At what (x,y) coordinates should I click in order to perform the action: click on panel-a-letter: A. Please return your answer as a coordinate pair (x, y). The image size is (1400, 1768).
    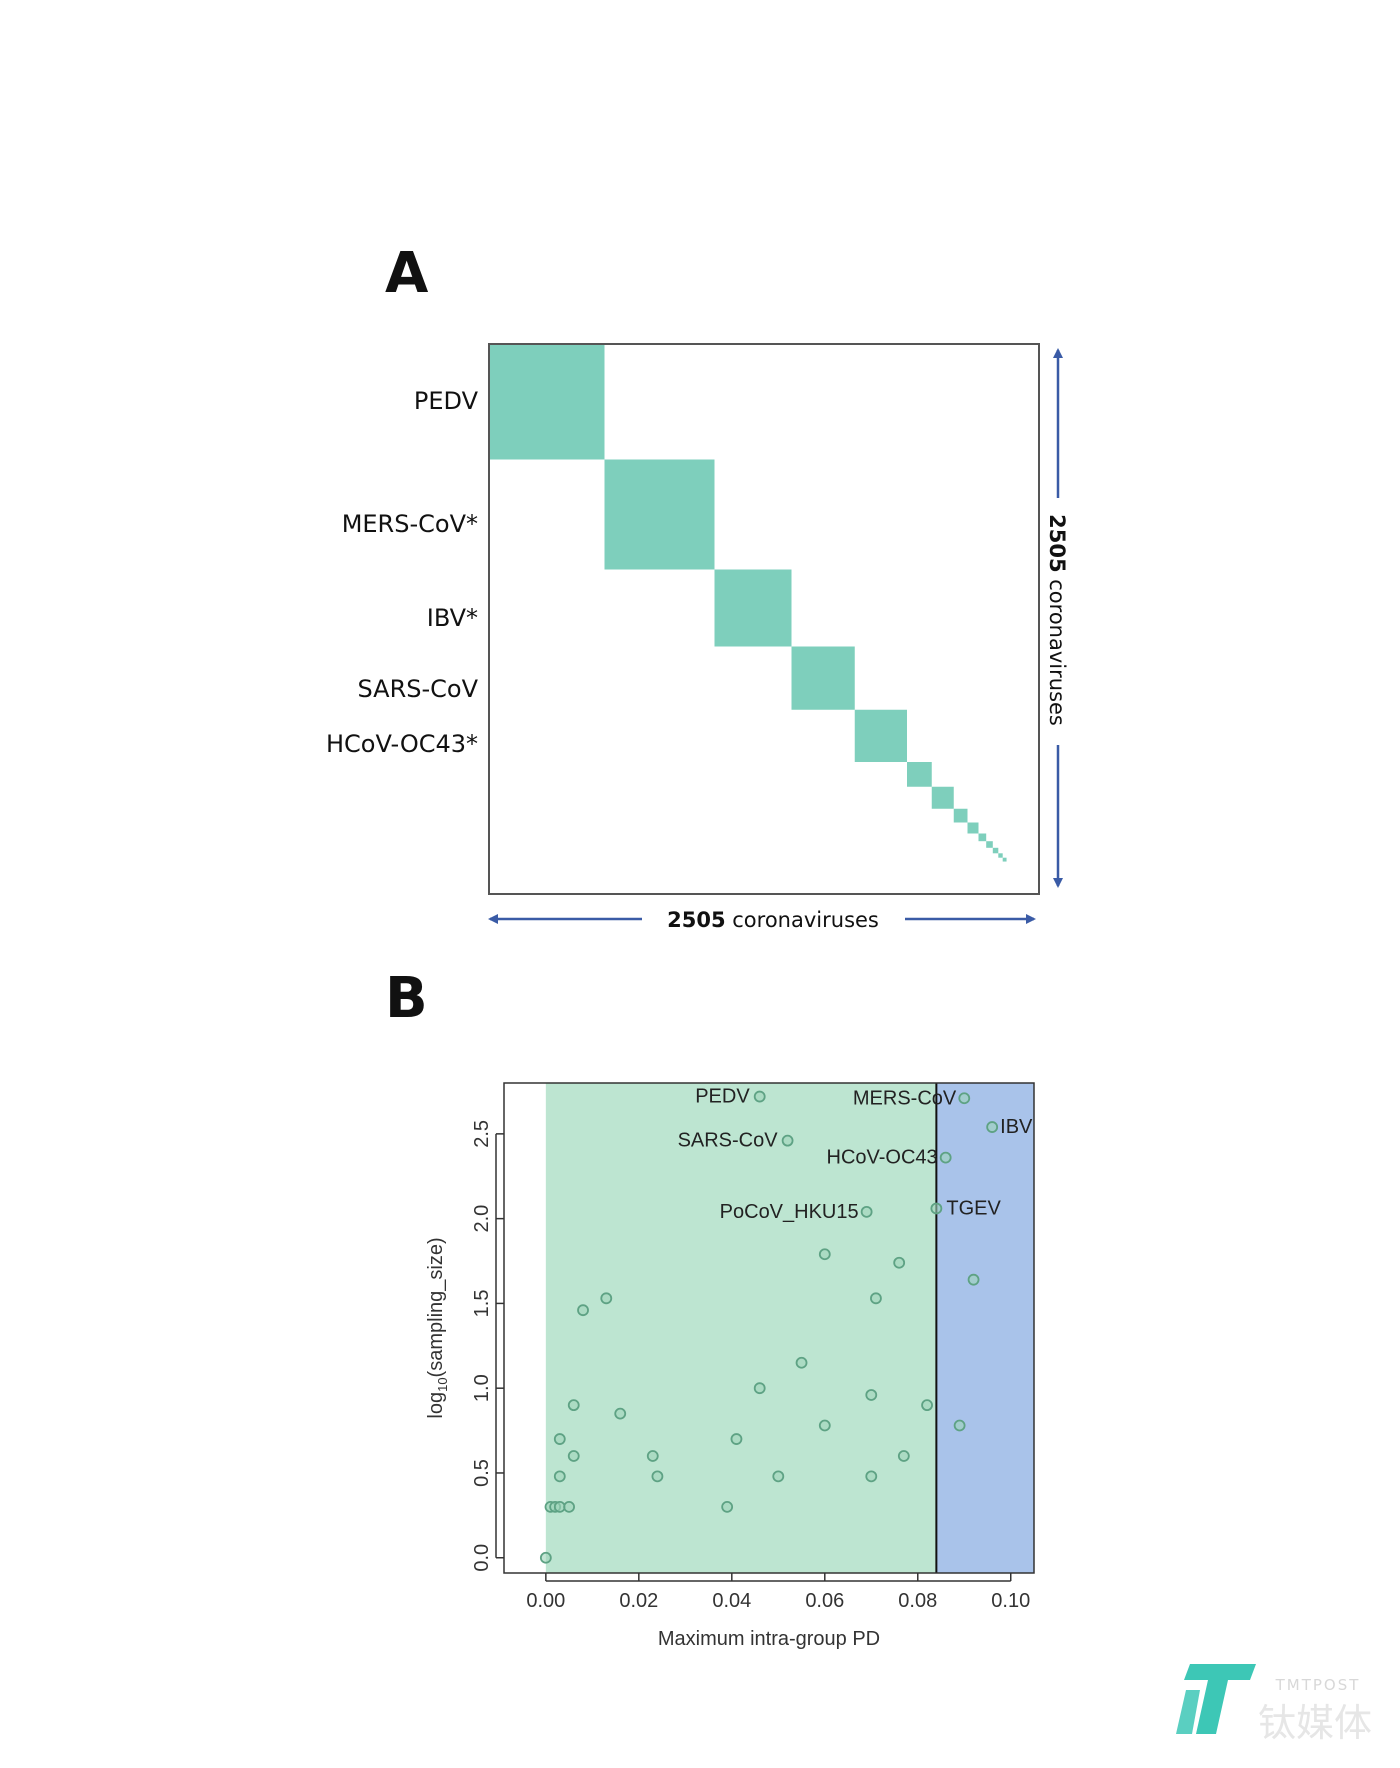
    Looking at the image, I should click on (407, 273).